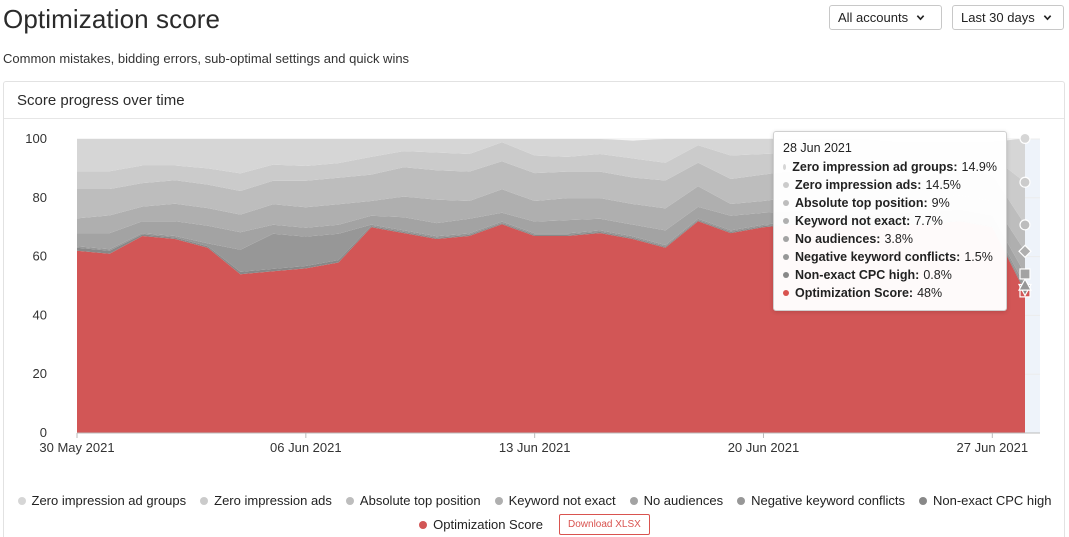 Image resolution: width=1069 pixels, height=537 pixels. I want to click on tooltip-series-name: Non-exact CPC high:, so click(857, 275).